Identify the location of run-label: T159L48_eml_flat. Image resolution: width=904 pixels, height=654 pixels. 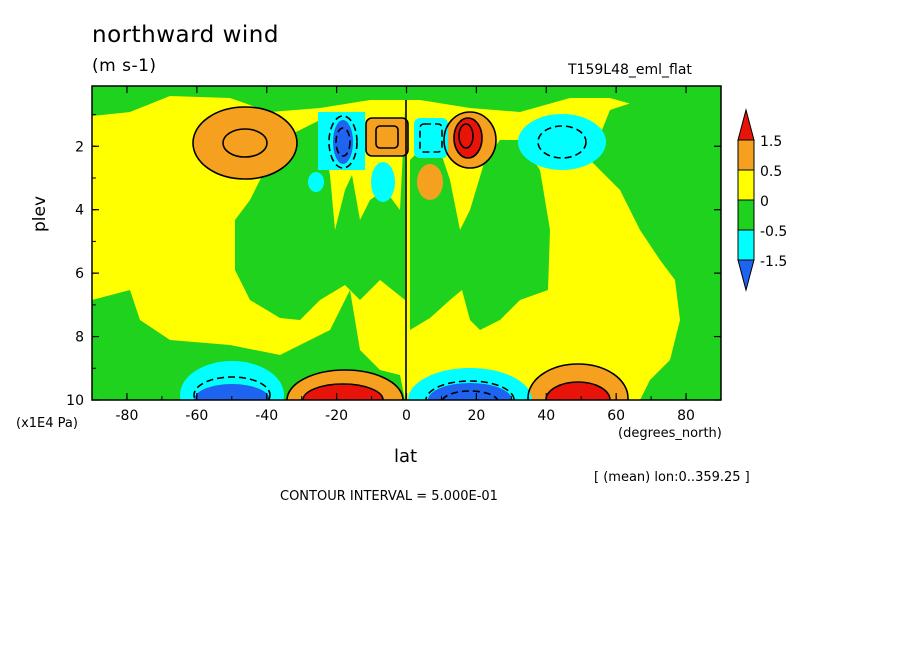
(630, 70).